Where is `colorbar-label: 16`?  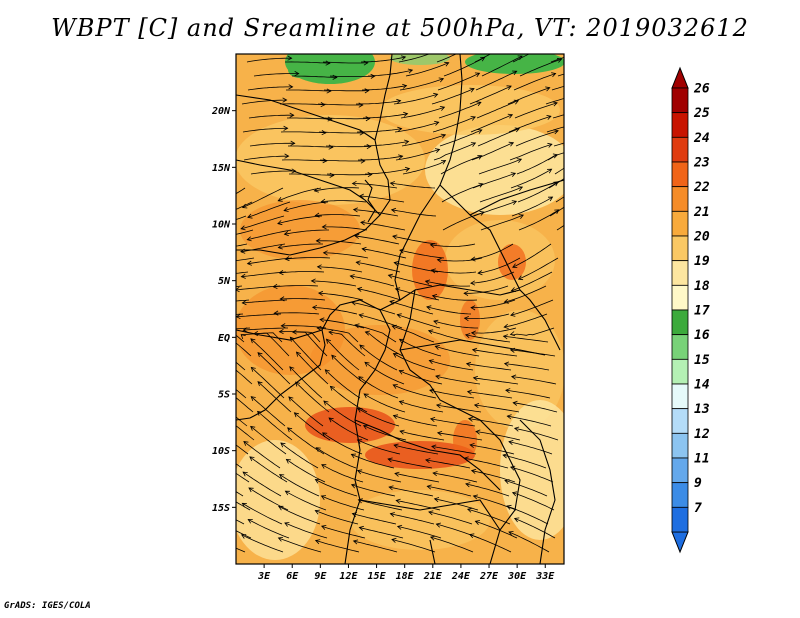 colorbar-label: 16 is located at coordinates (702, 335).